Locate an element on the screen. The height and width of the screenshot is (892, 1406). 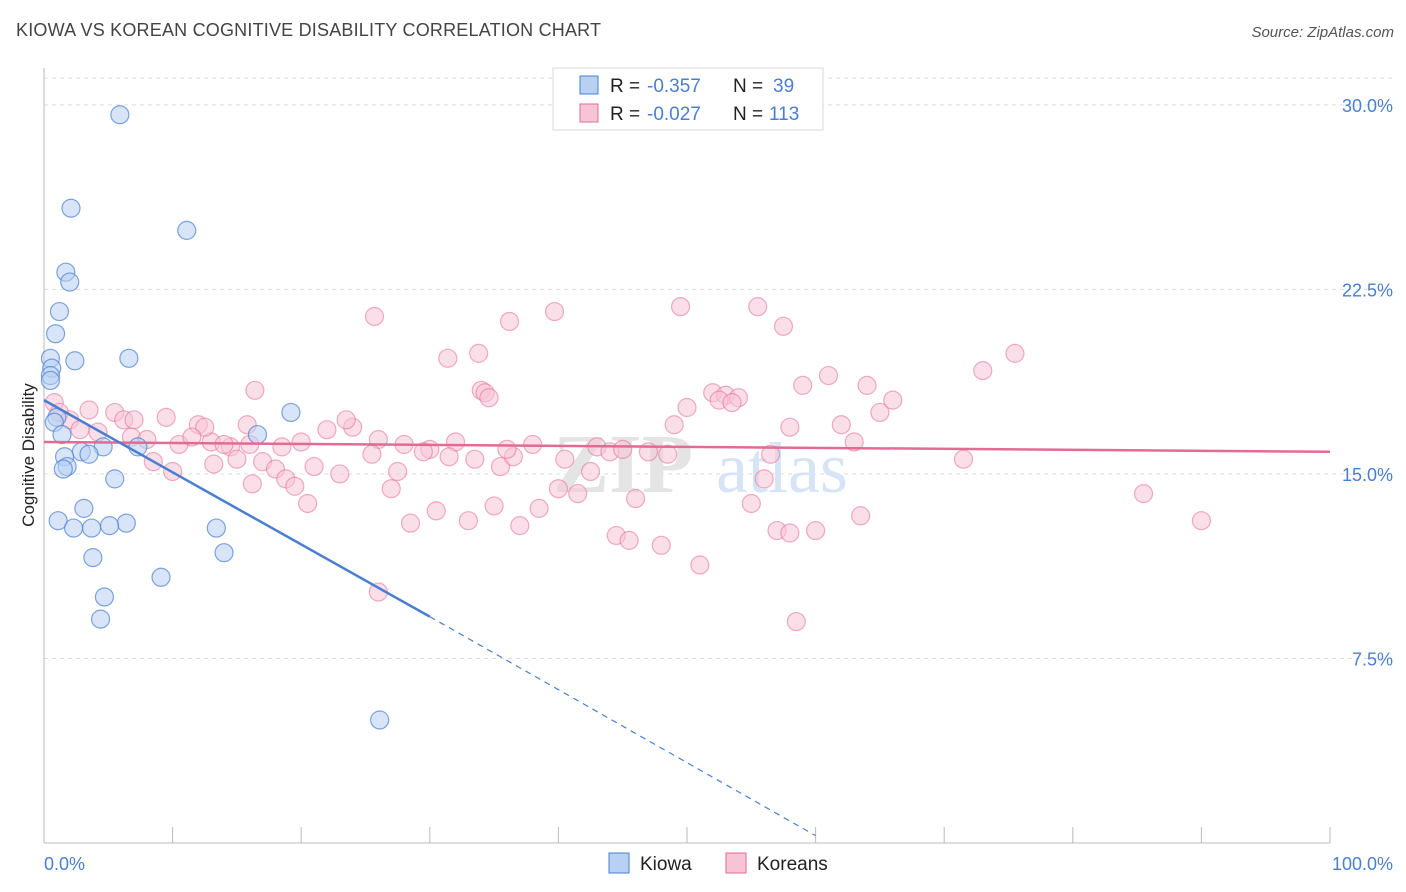
kiowa-trend-extension is located at coordinates (622, 726).